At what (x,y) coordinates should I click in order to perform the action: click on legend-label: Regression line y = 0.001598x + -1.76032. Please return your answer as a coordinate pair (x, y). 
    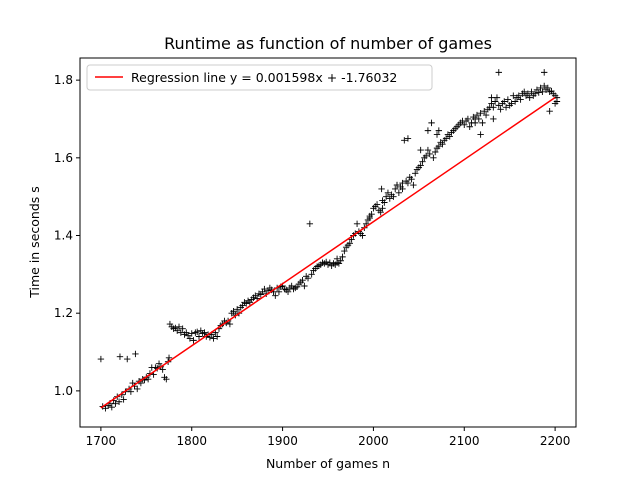
    Looking at the image, I should click on (264, 77).